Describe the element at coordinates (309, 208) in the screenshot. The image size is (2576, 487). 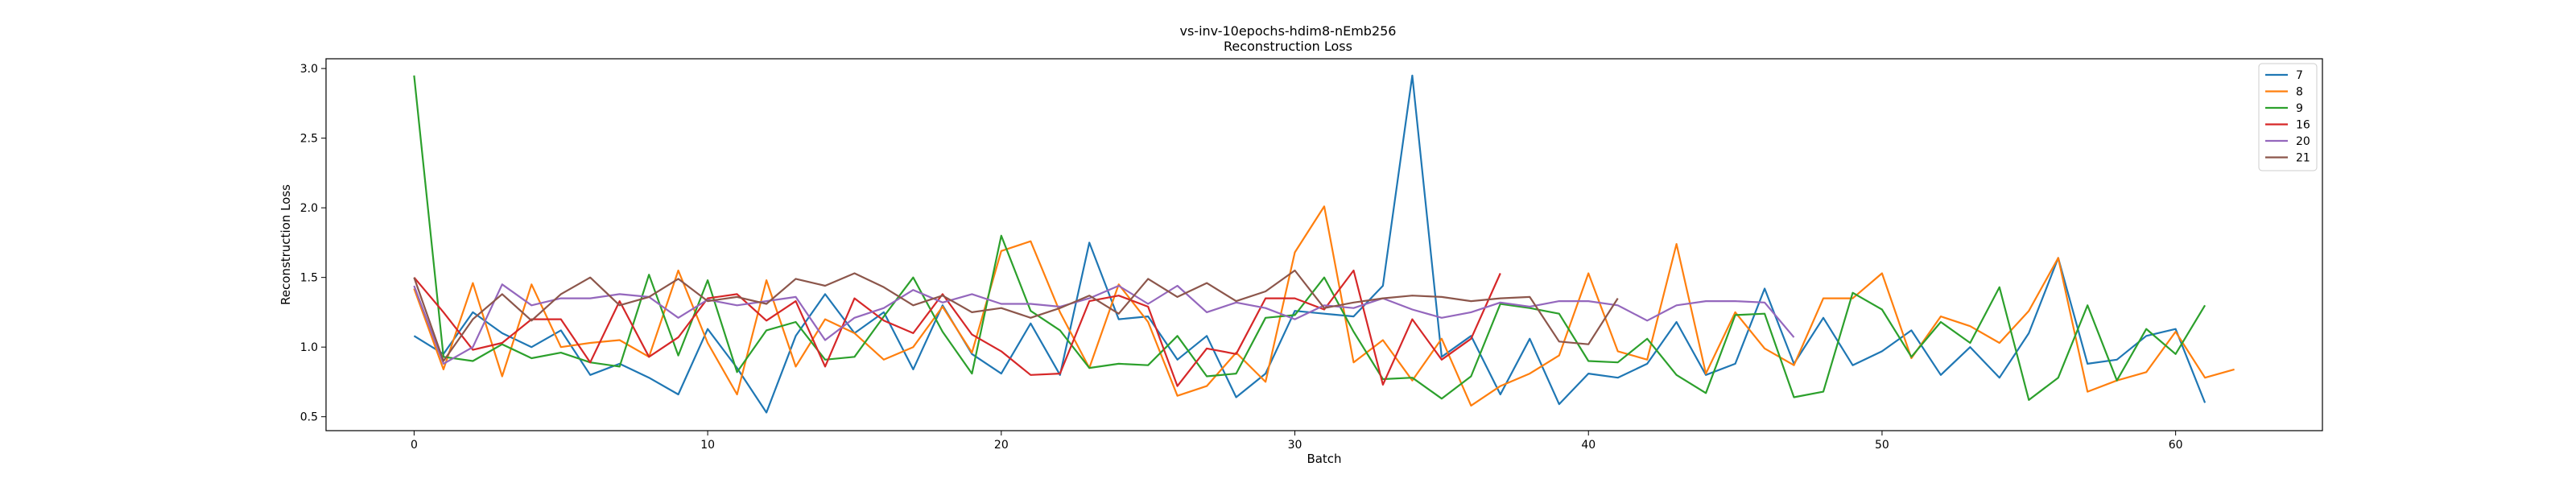
I see `y-tick-label: 2.0` at that location.